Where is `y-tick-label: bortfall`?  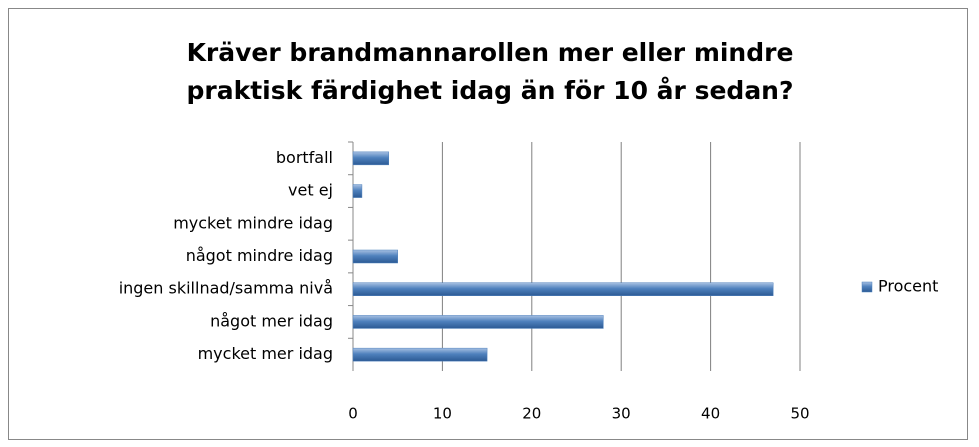
y-tick-label: bortfall is located at coordinates (304, 157).